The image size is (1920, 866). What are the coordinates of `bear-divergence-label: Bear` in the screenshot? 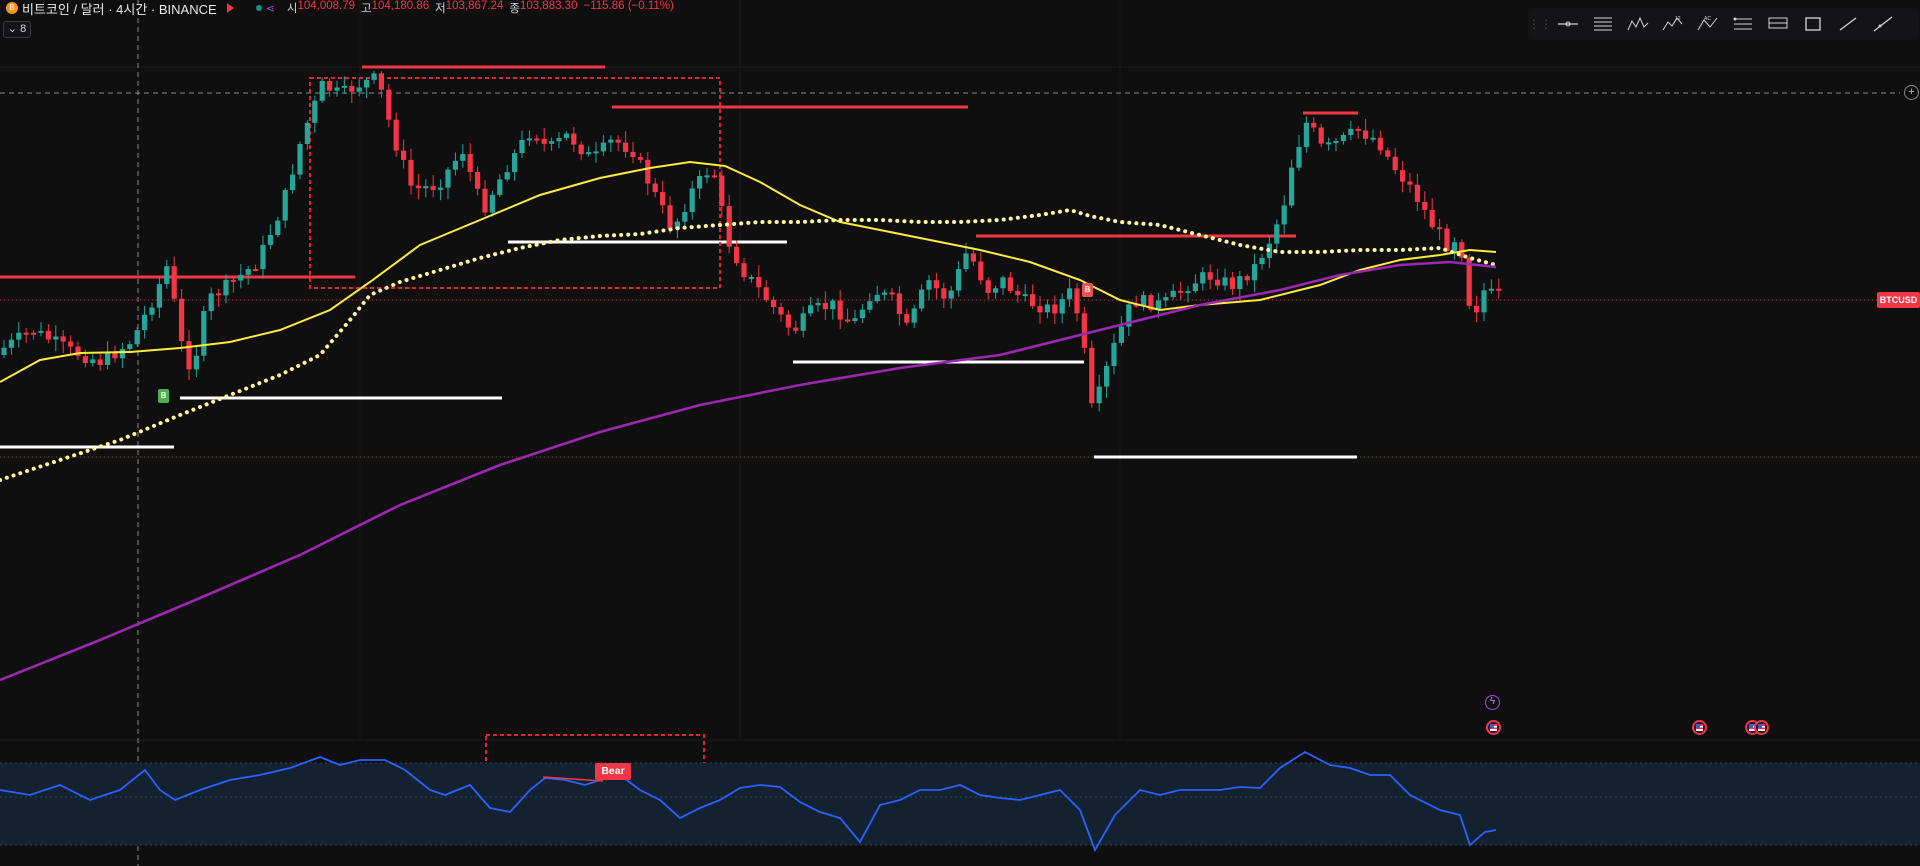 It's located at (613, 771).